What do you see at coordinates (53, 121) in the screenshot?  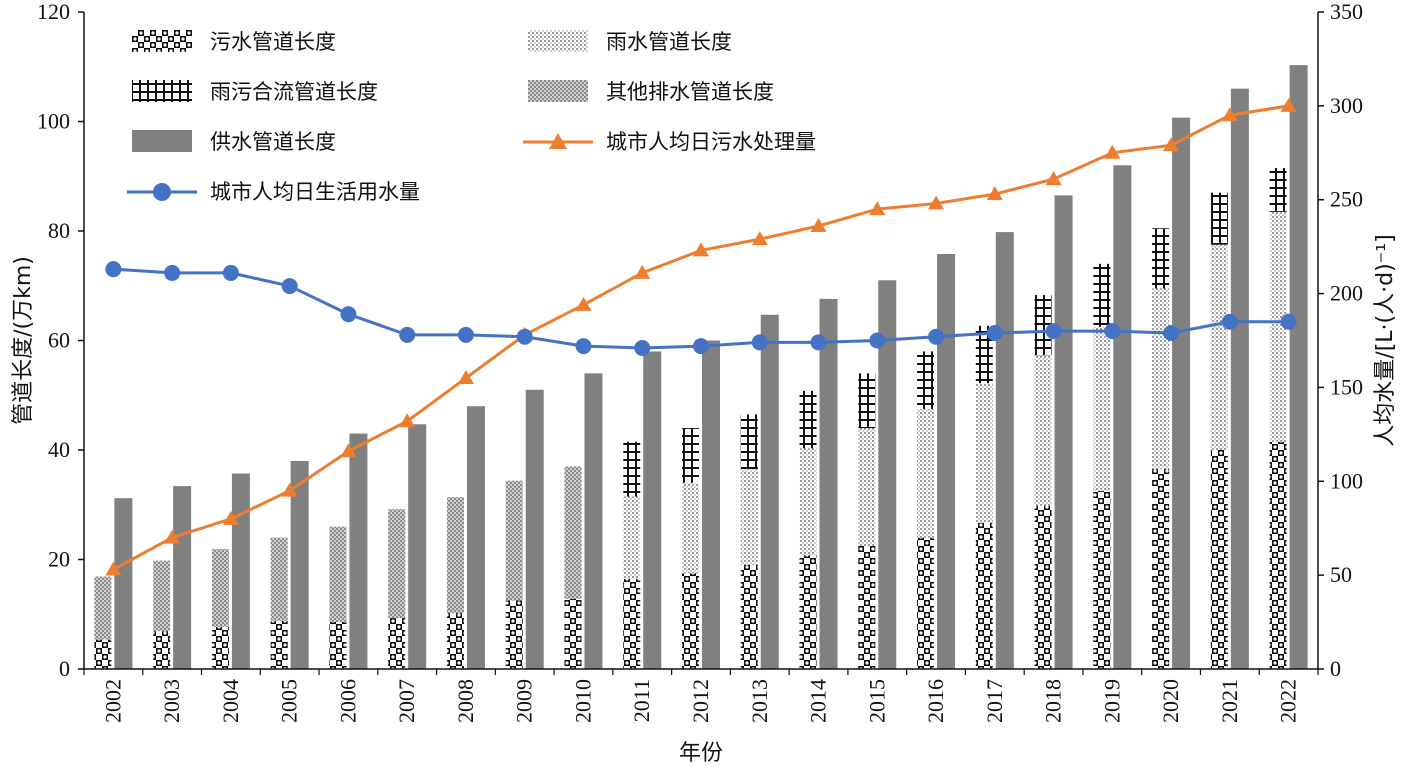 I see `left-tick-label: 100` at bounding box center [53, 121].